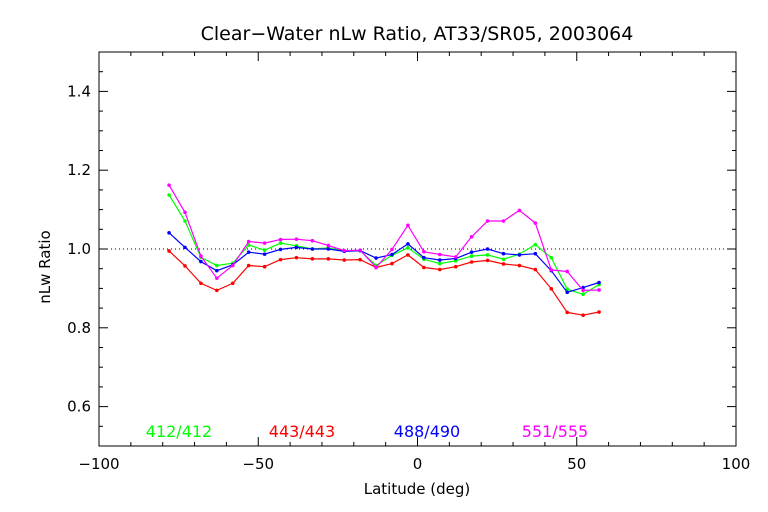  What do you see at coordinates (79, 407) in the screenshot?
I see `y-tick-label: 0.6` at bounding box center [79, 407].